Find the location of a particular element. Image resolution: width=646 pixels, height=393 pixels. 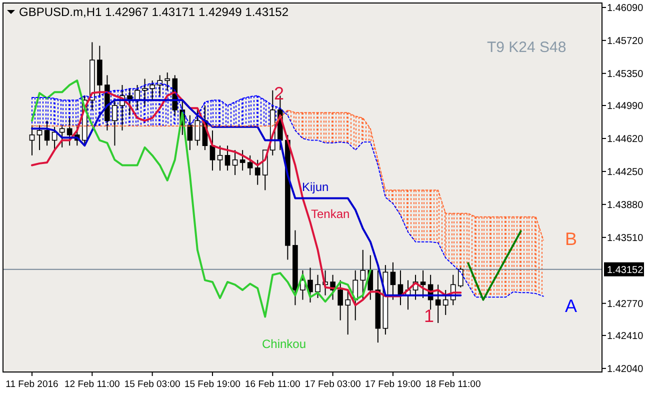

y-tick-label: 1.45720 is located at coordinates (625, 41).